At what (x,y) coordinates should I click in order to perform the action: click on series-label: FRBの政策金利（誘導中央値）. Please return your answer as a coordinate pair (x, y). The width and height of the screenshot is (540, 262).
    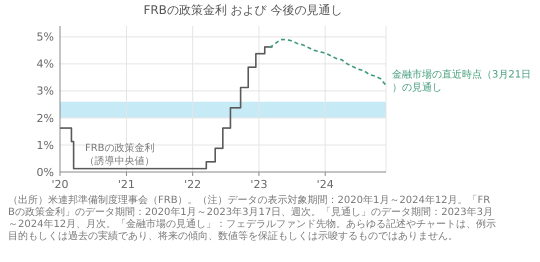
    Looking at the image, I should click on (119, 154).